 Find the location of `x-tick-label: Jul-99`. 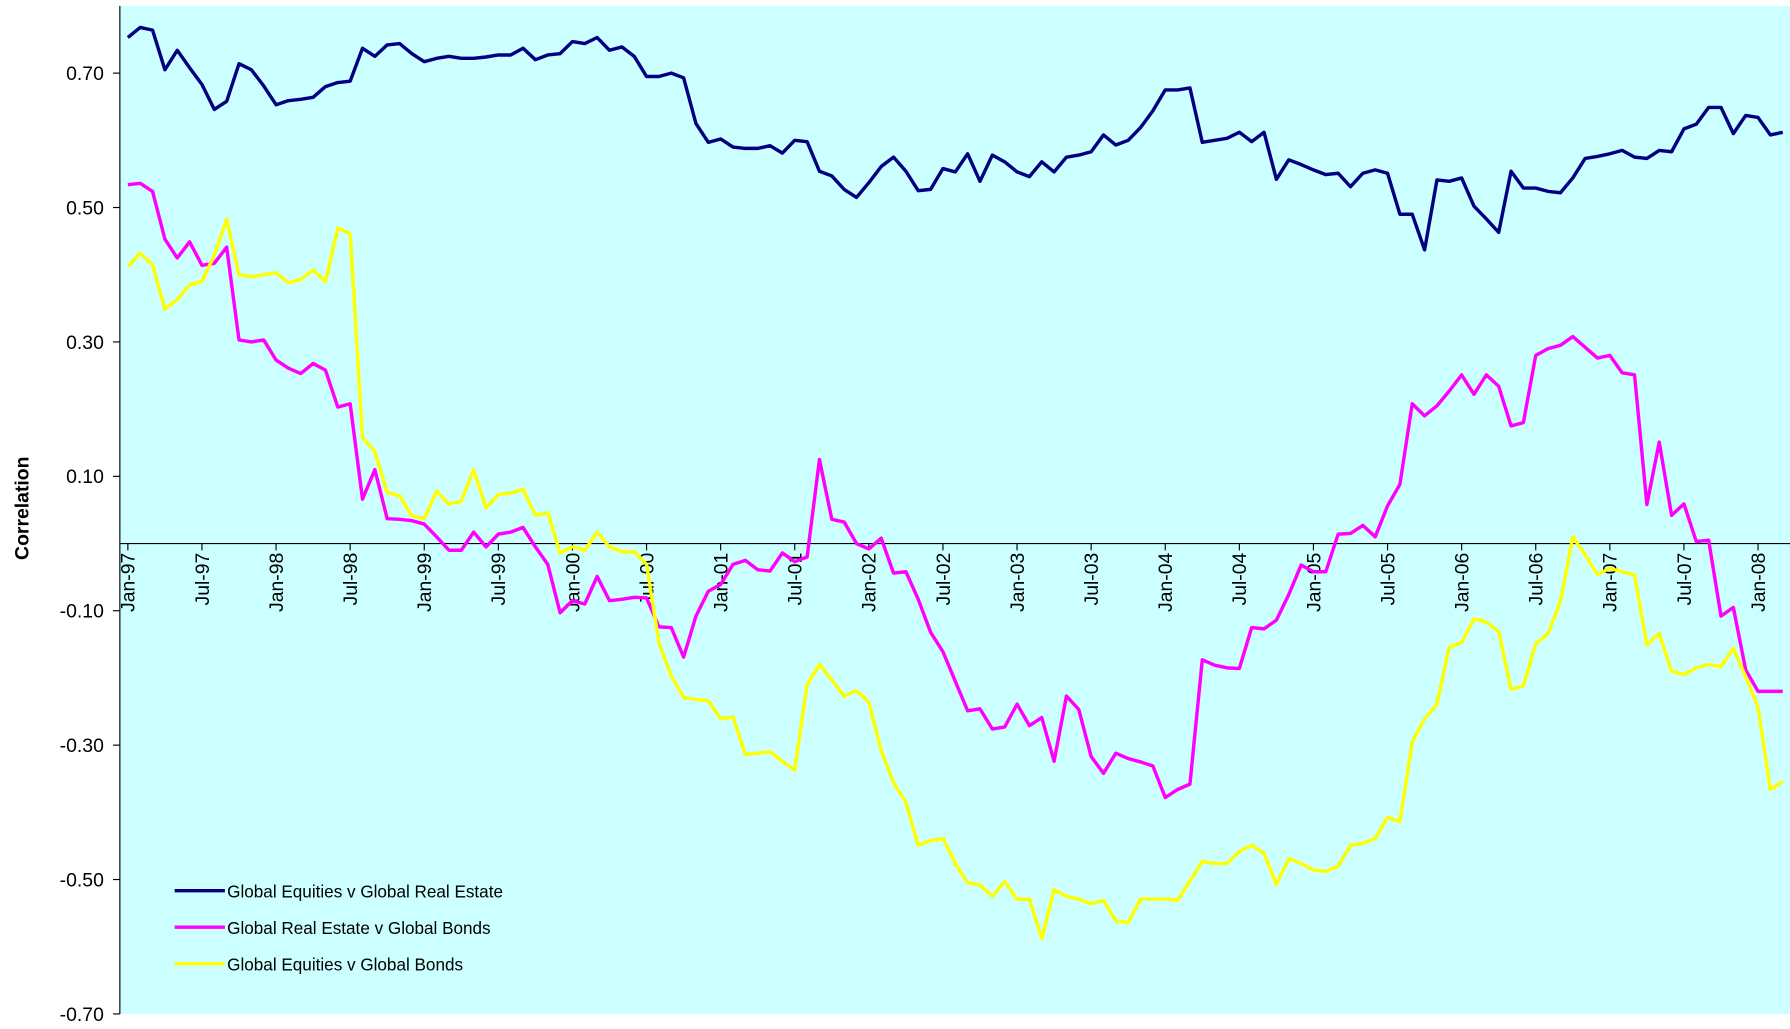

x-tick-label: Jul-99 is located at coordinates (499, 579).